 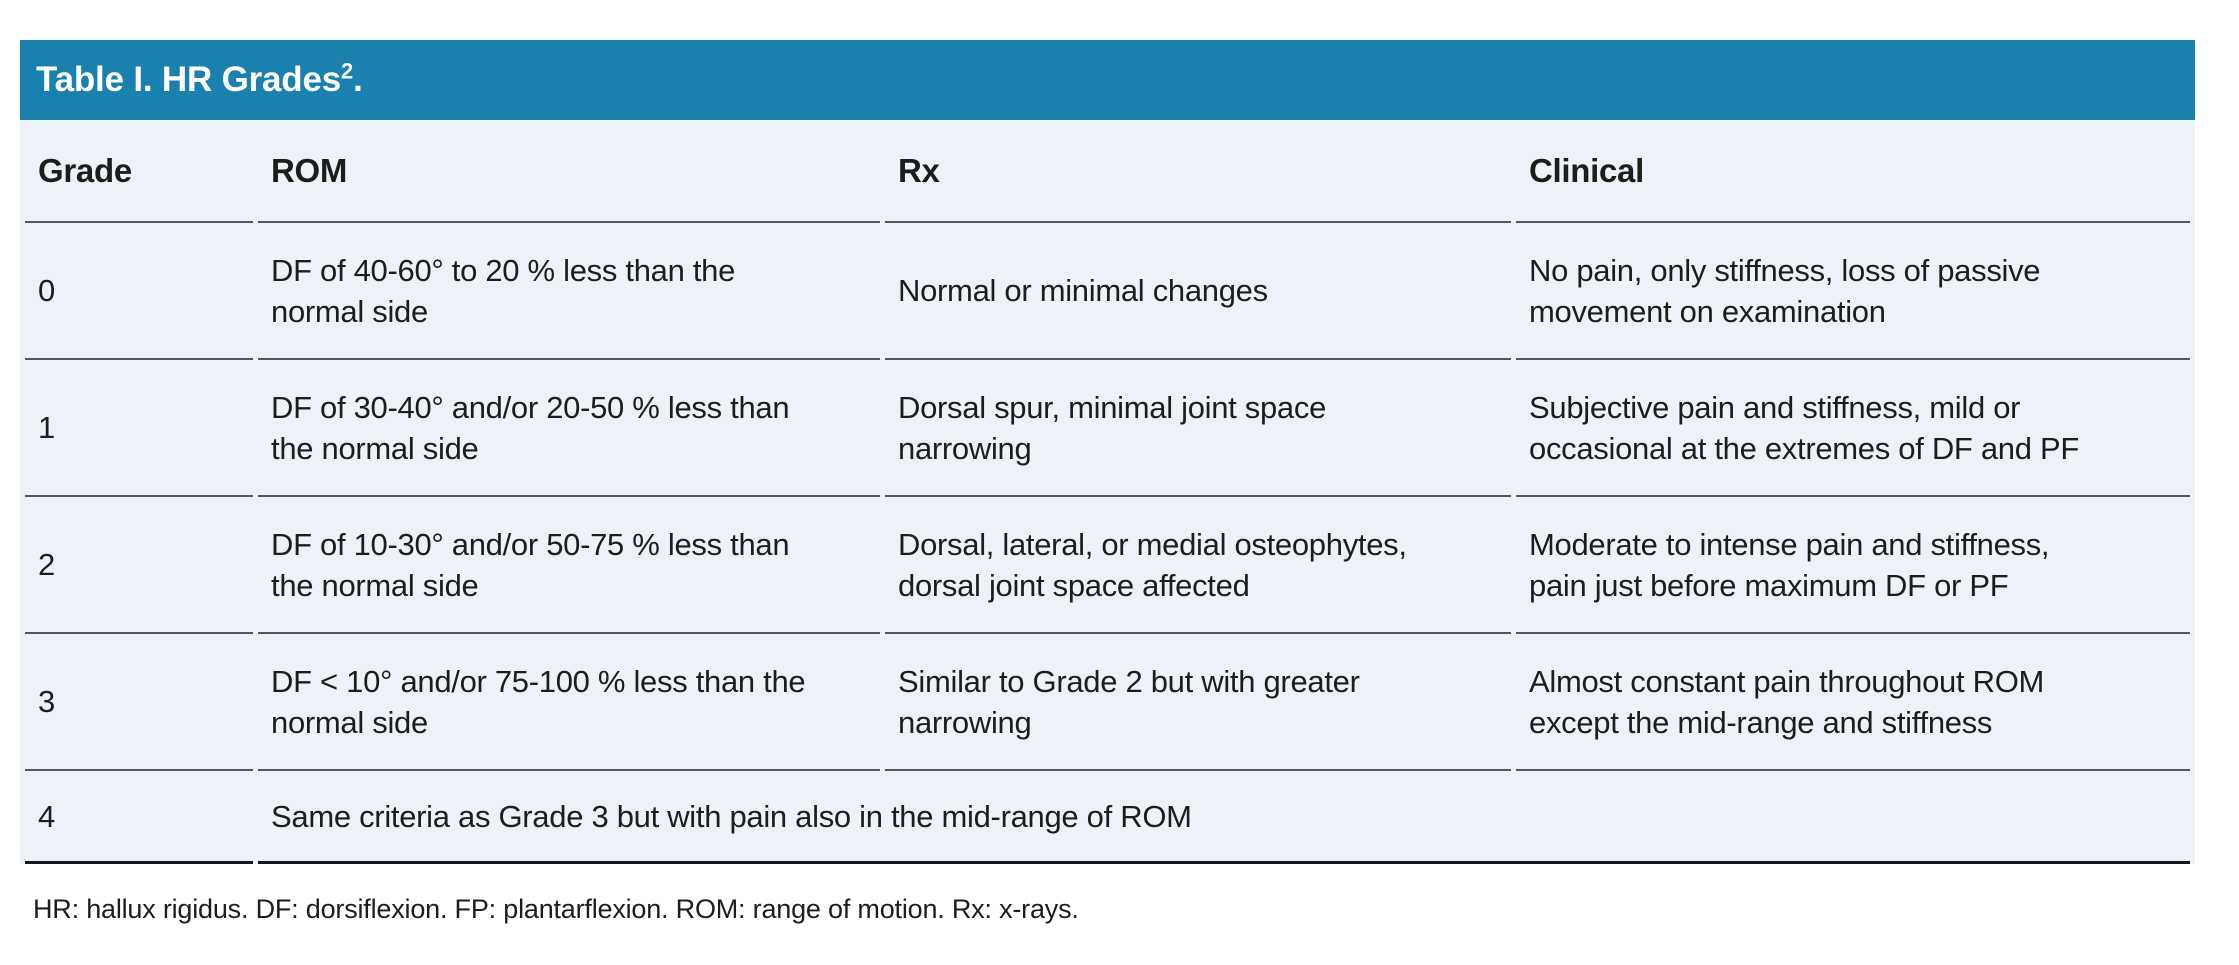 What do you see at coordinates (139, 428) in the screenshot?
I see `cell-grade: 1` at bounding box center [139, 428].